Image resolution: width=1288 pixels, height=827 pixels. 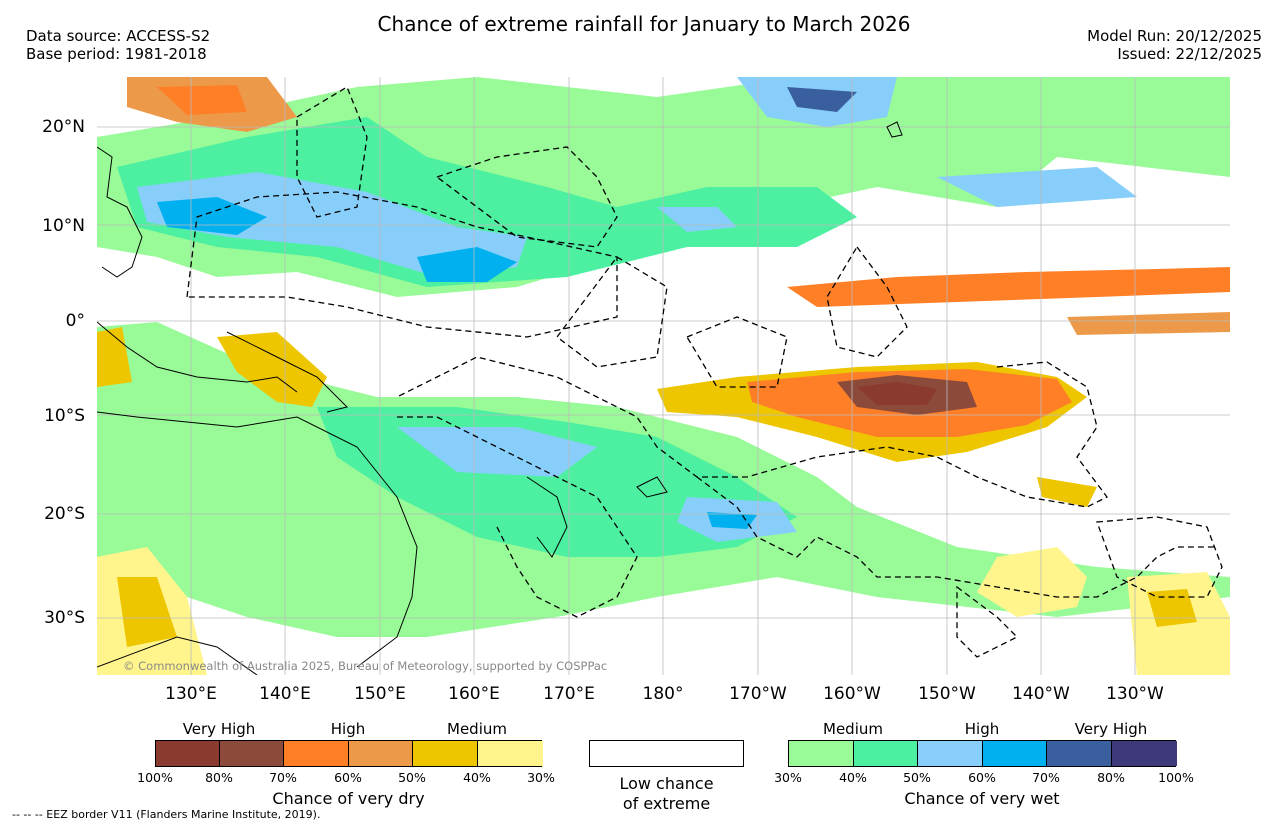 I want to click on wet-tick-40: 40%, so click(x=853, y=777).